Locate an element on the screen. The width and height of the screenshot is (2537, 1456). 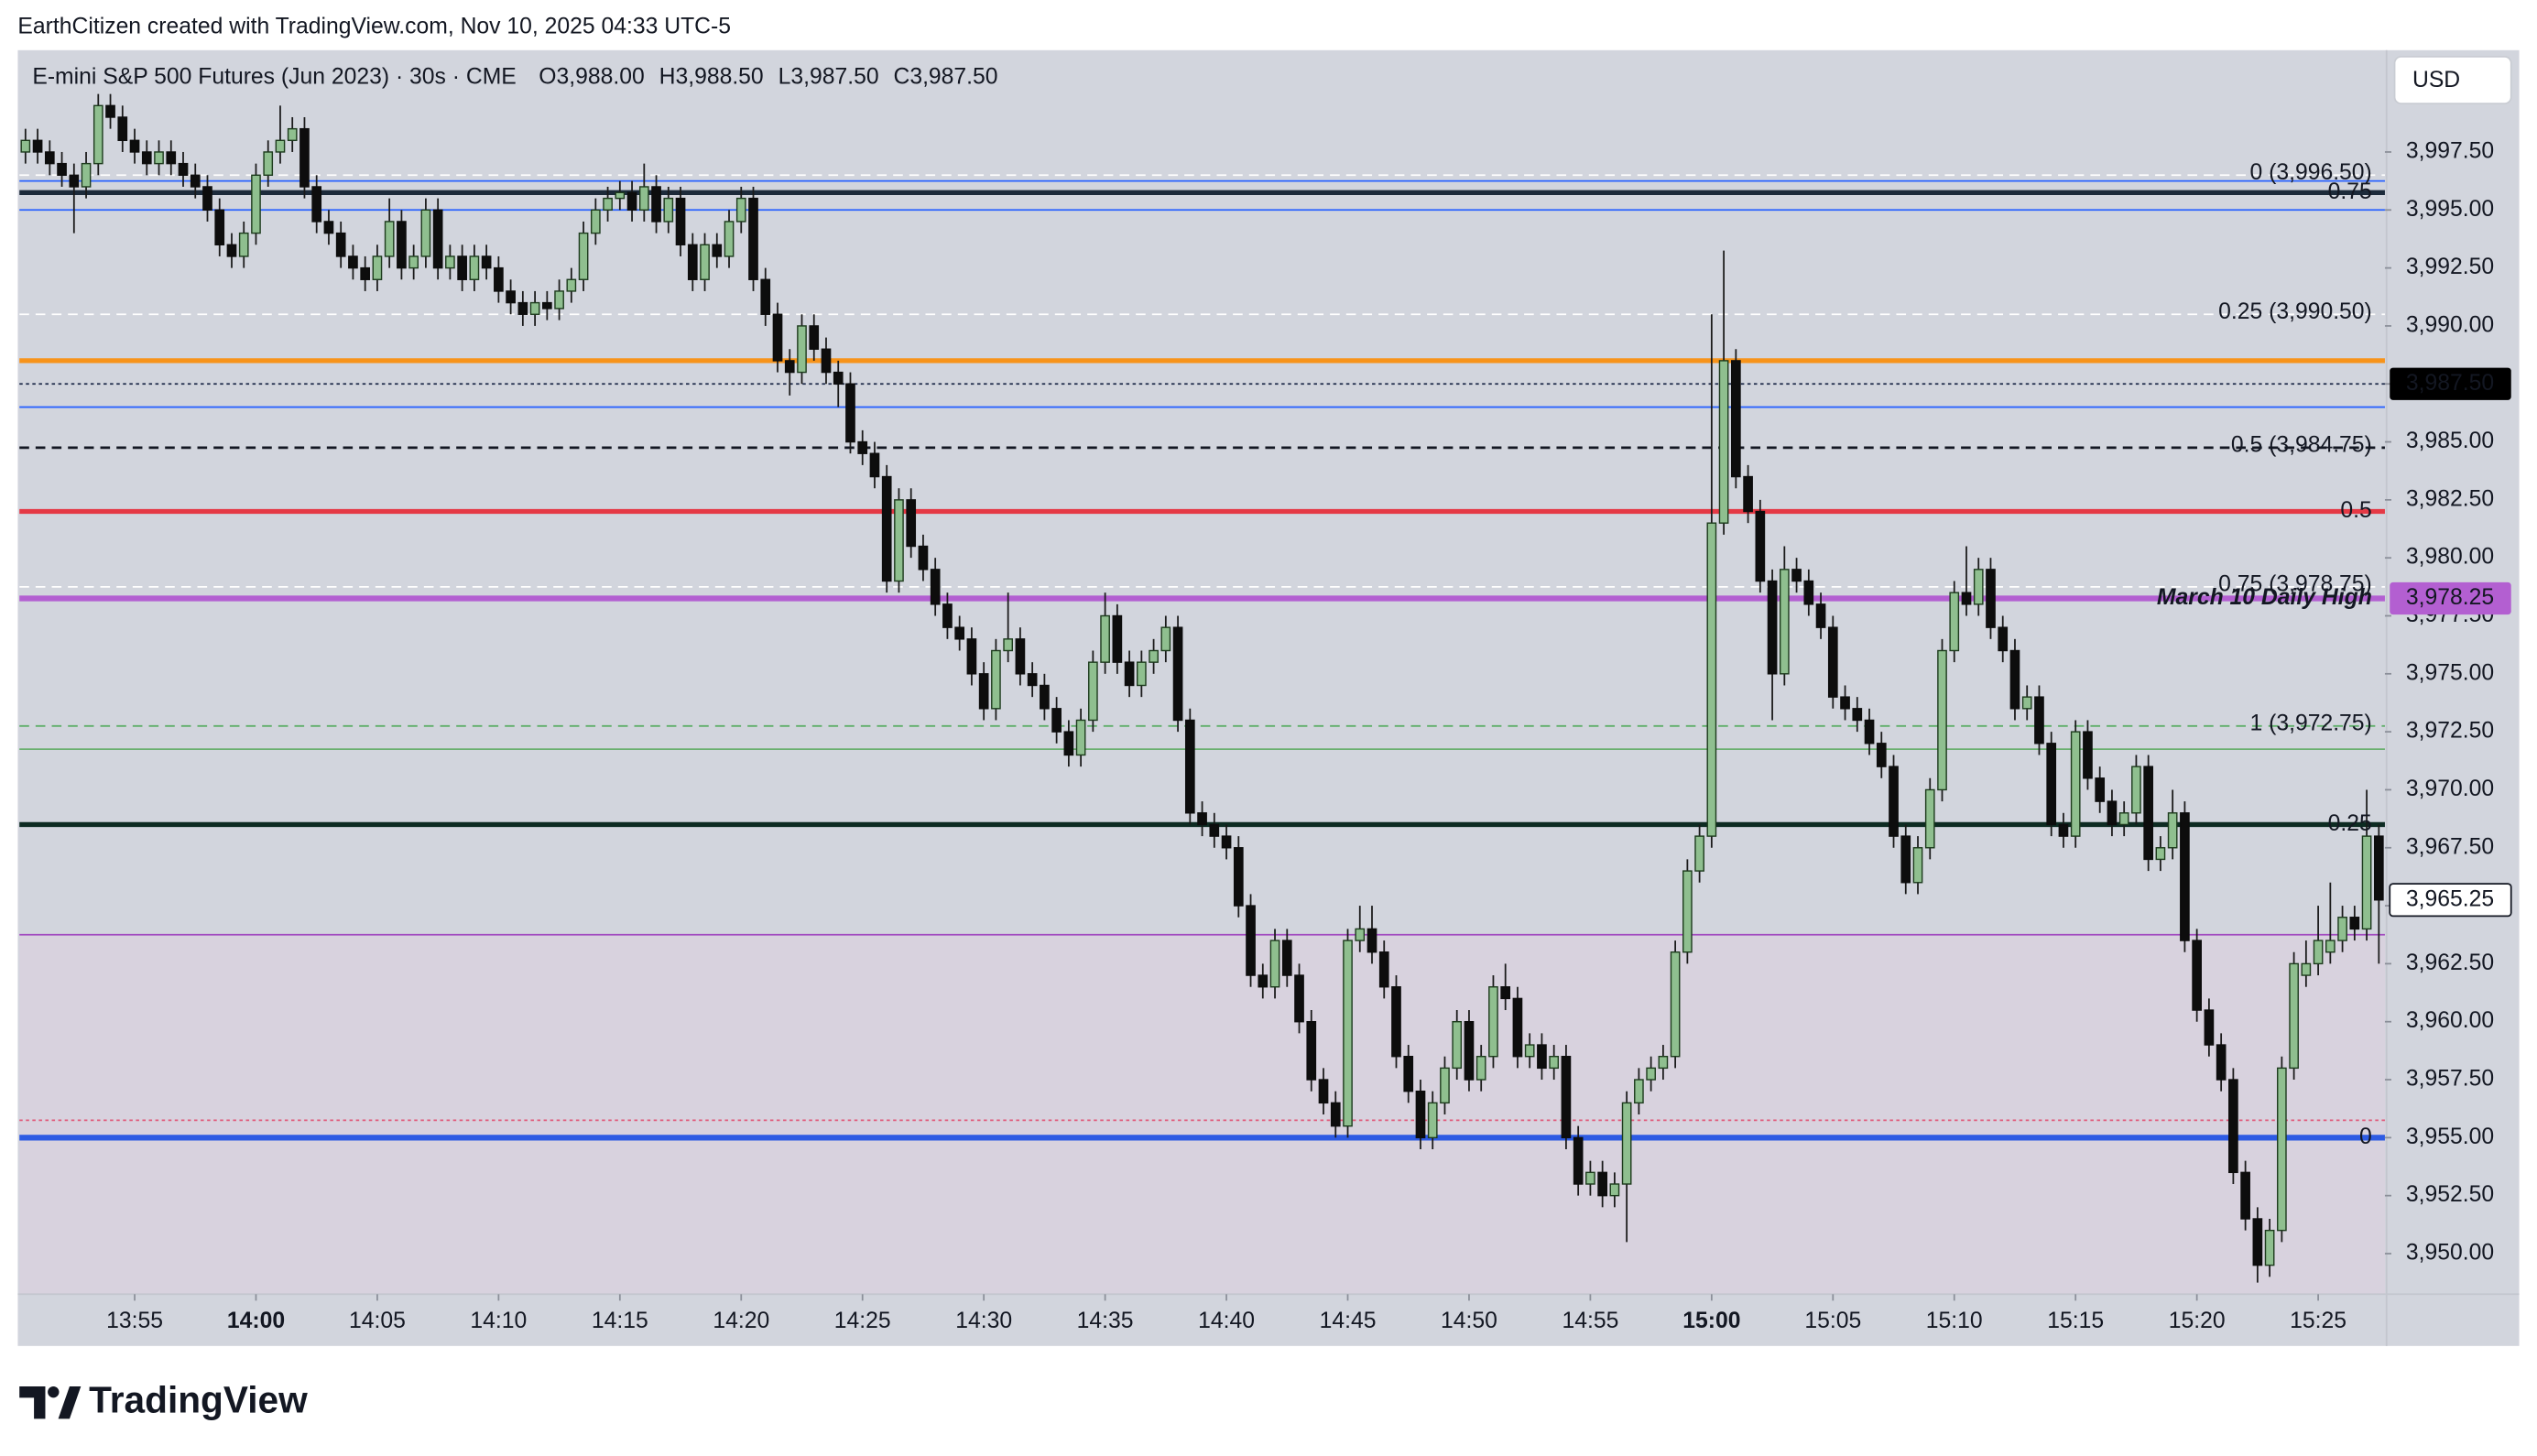
level-label: 0 is located at coordinates (2365, 1137).